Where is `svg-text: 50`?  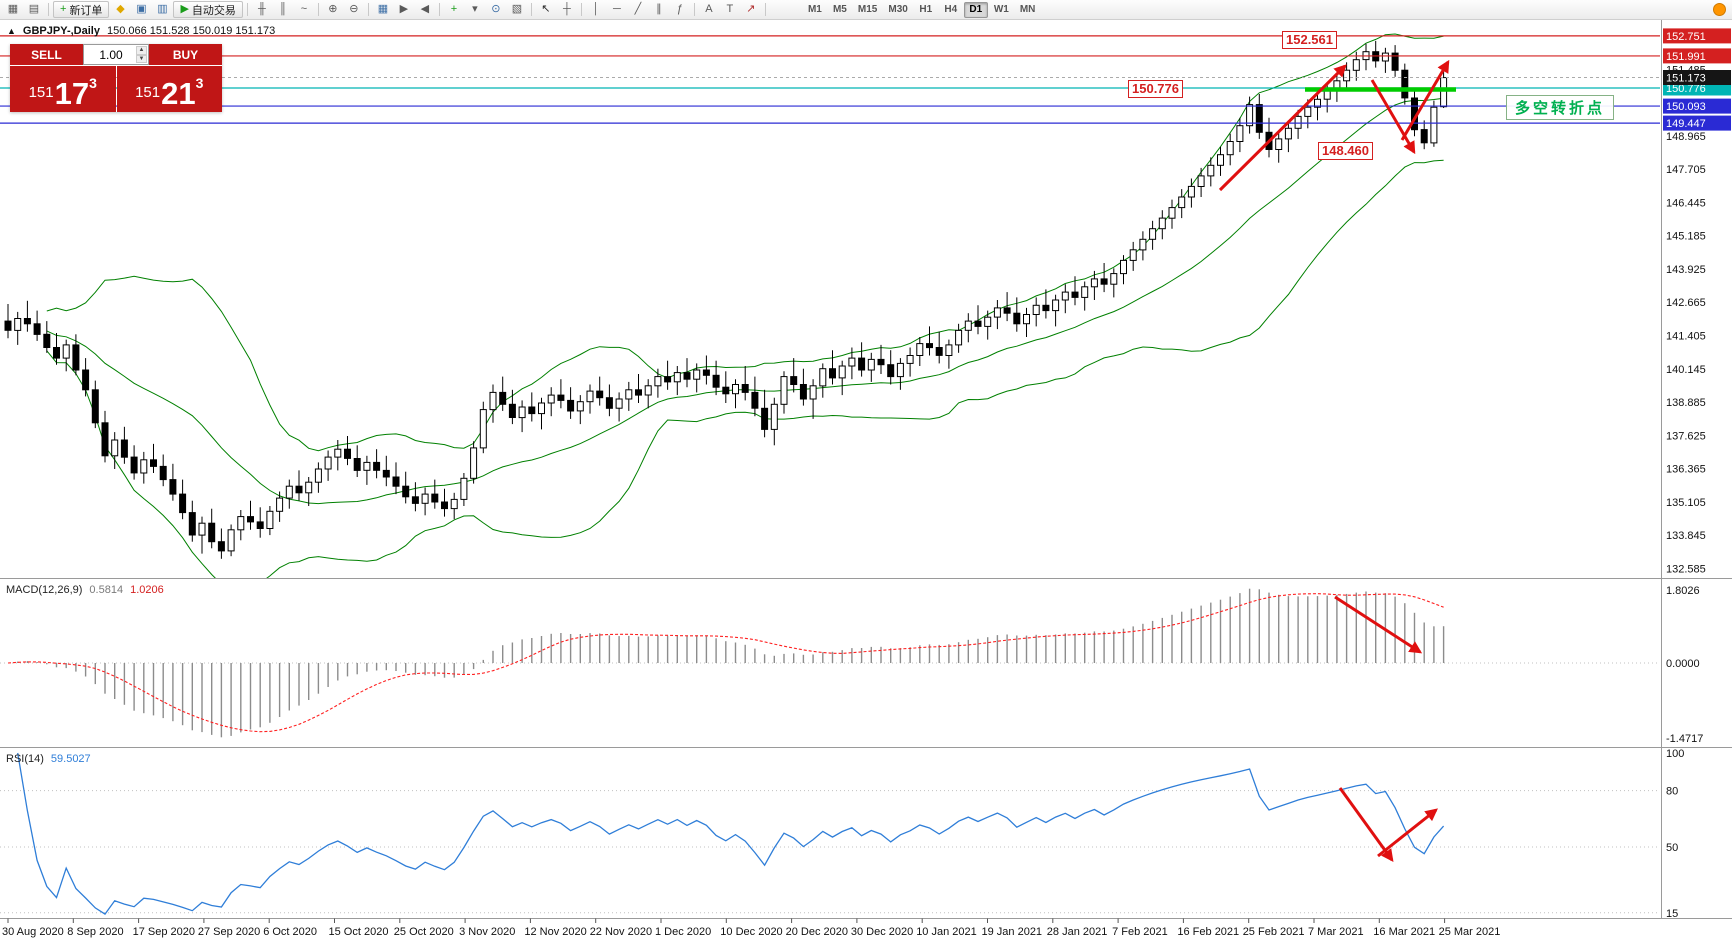 svg-text: 50 is located at coordinates (1672, 848).